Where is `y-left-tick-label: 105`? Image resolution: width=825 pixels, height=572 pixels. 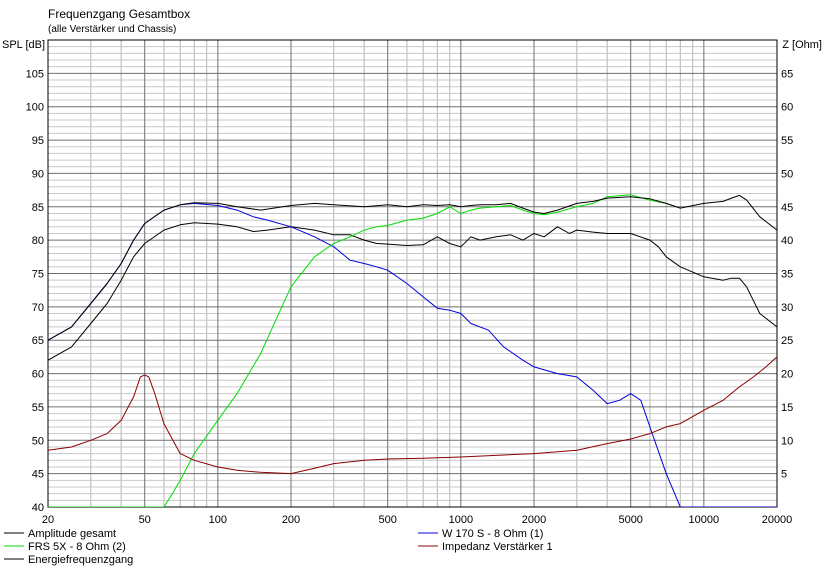
y-left-tick-label: 105 is located at coordinates (35, 74).